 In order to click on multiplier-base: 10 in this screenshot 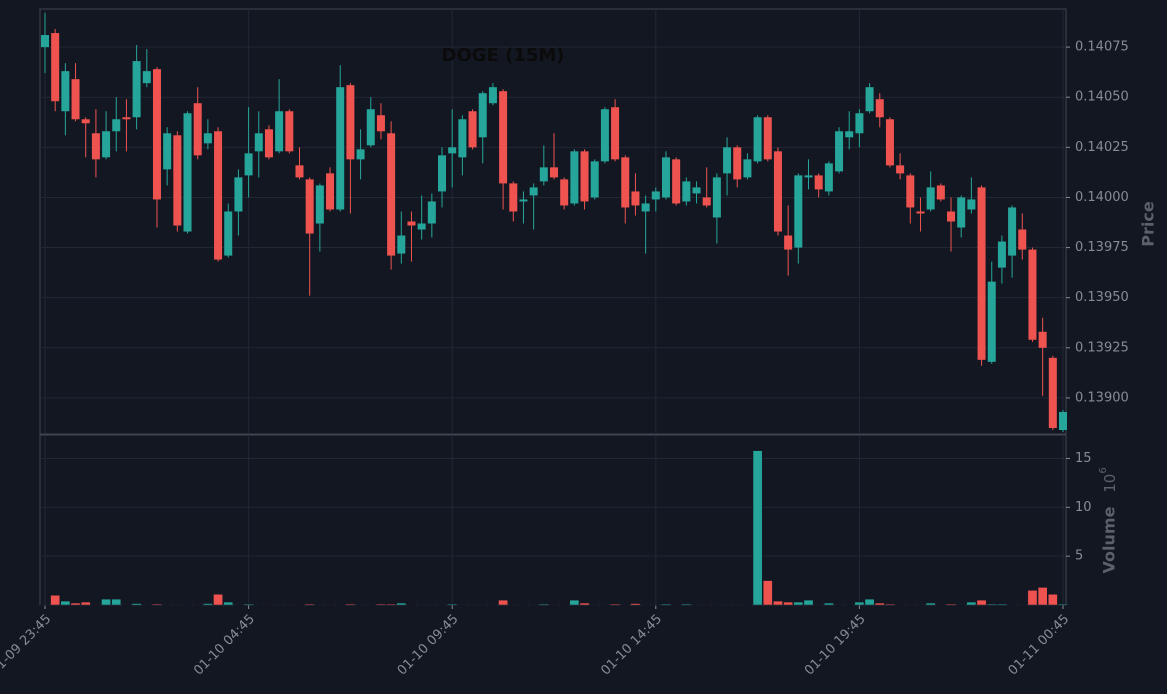, I will do `click(1110, 483)`.